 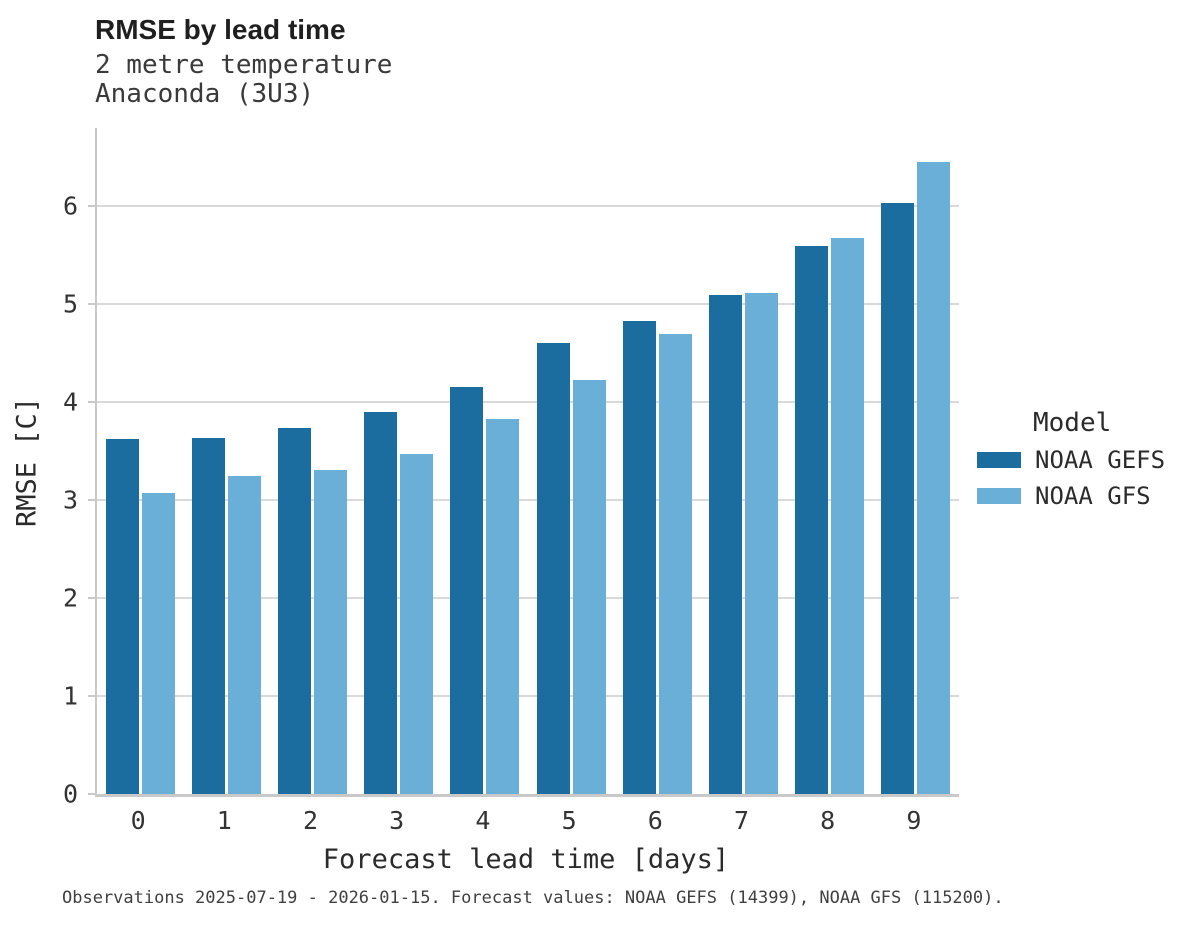 What do you see at coordinates (397, 820) in the screenshot?
I see `x-tick-label-3: 3` at bounding box center [397, 820].